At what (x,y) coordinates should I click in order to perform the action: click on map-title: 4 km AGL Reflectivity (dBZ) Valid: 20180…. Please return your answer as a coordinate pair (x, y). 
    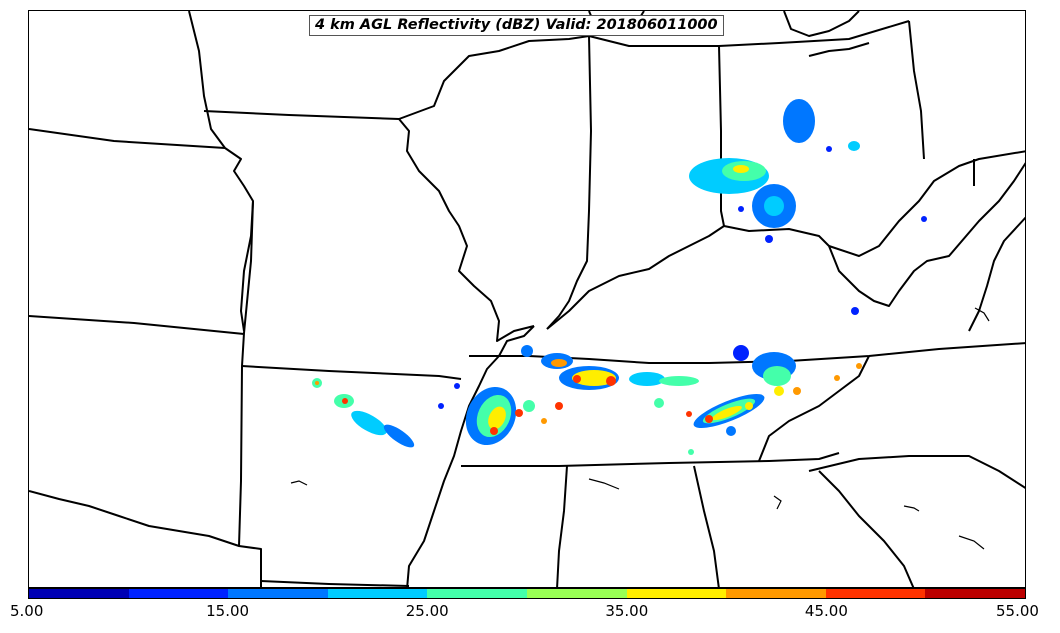
    Looking at the image, I should click on (516, 25).